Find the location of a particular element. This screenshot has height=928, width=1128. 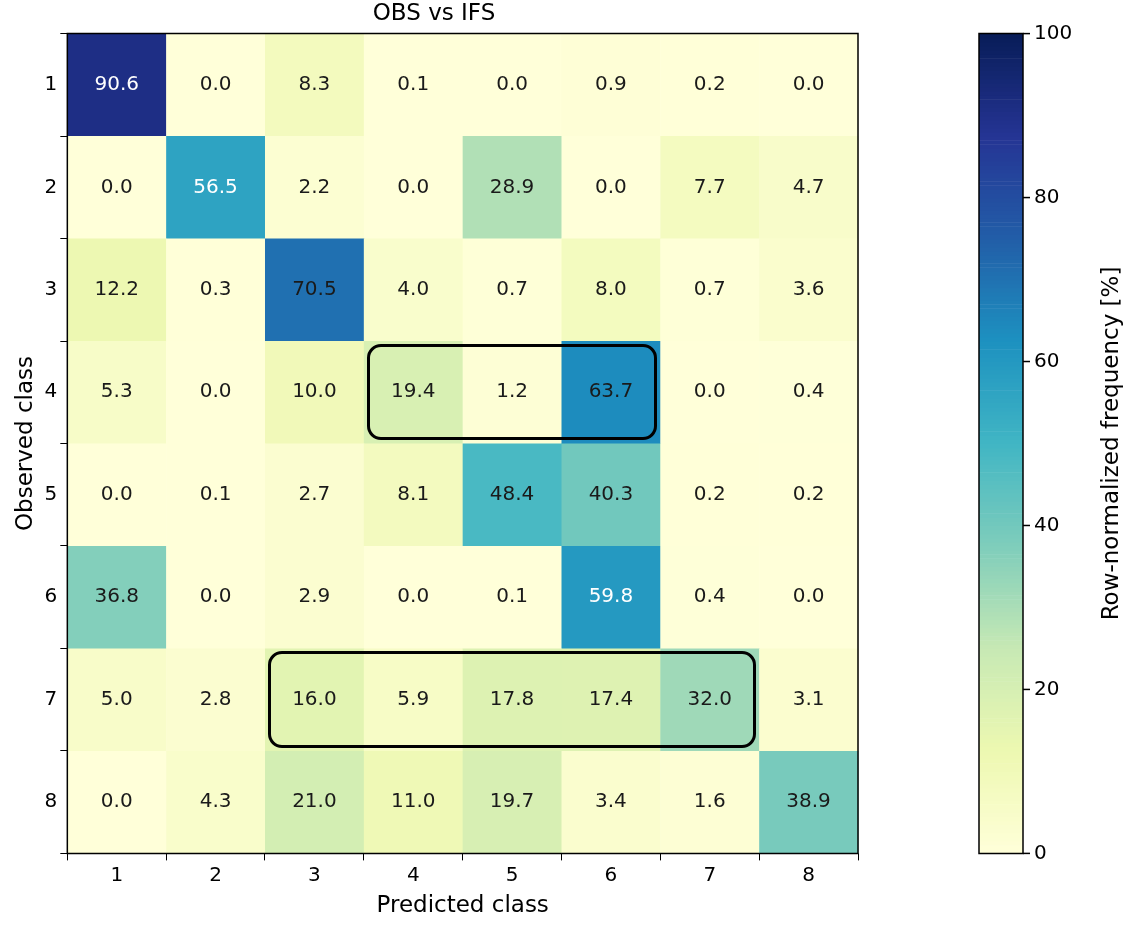

data-label: 32.0 is located at coordinates (710, 697).